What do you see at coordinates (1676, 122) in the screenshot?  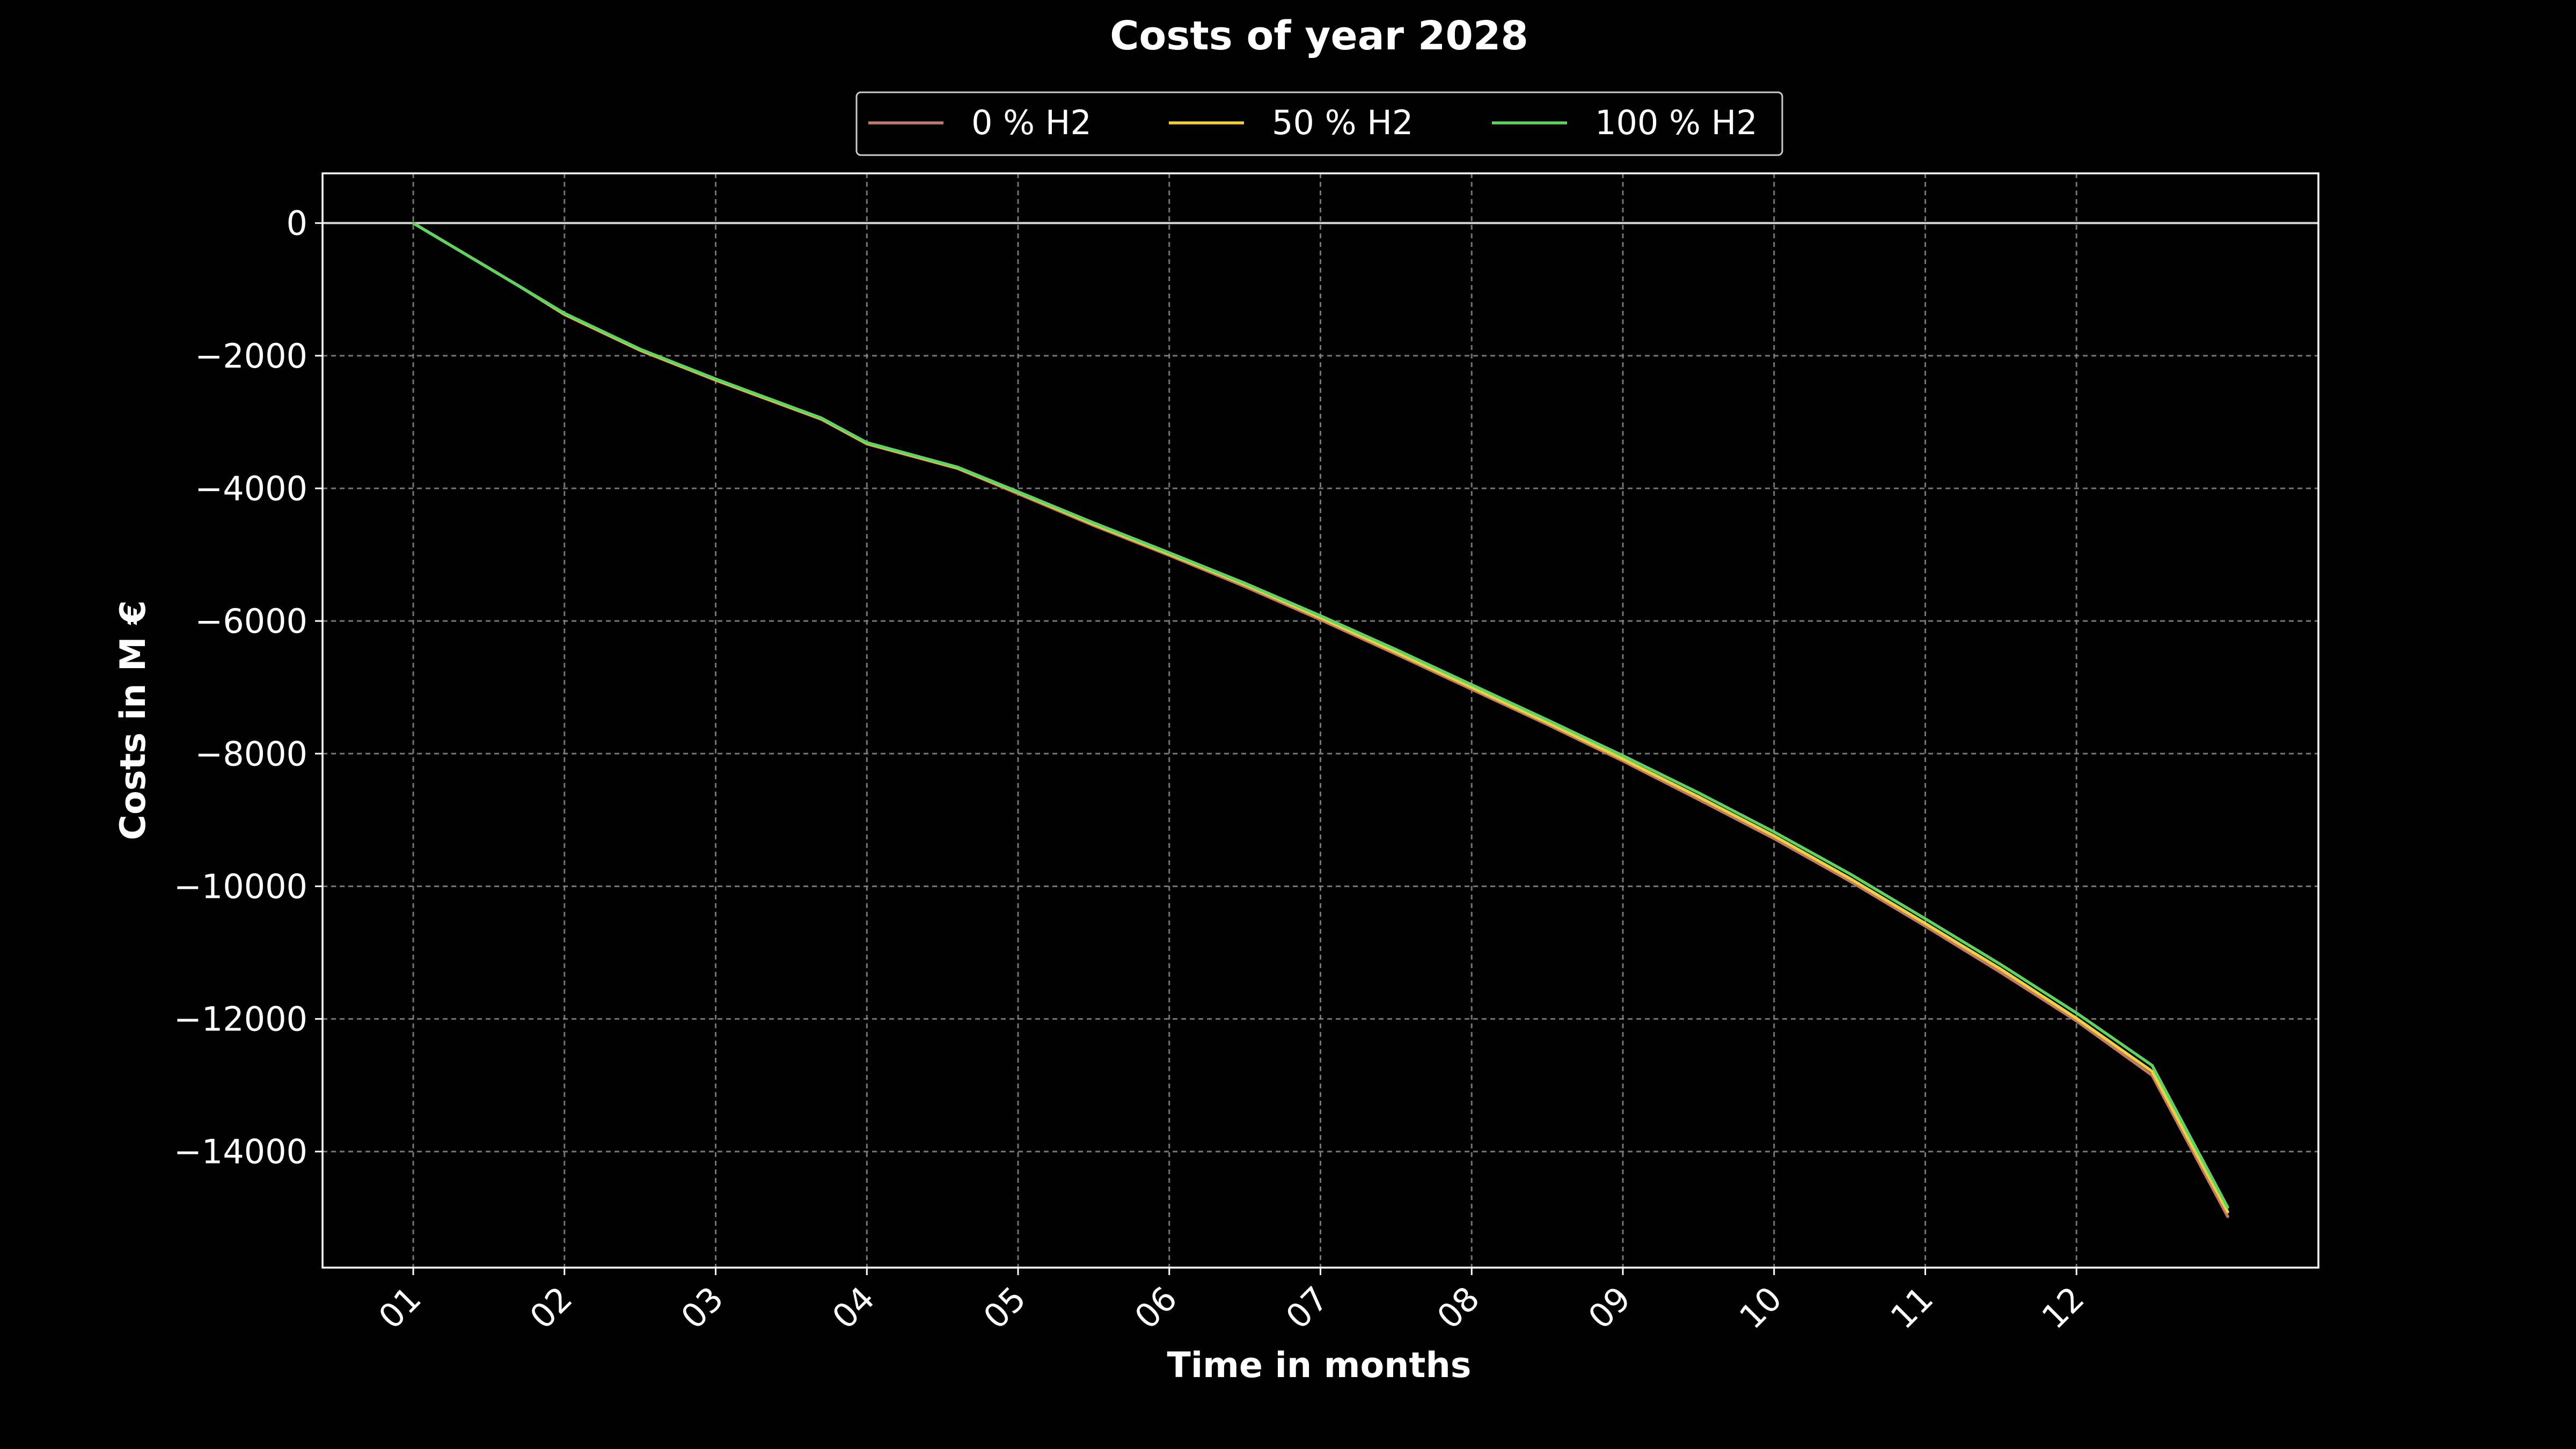 I see `legend-label: 100 % H2` at bounding box center [1676, 122].